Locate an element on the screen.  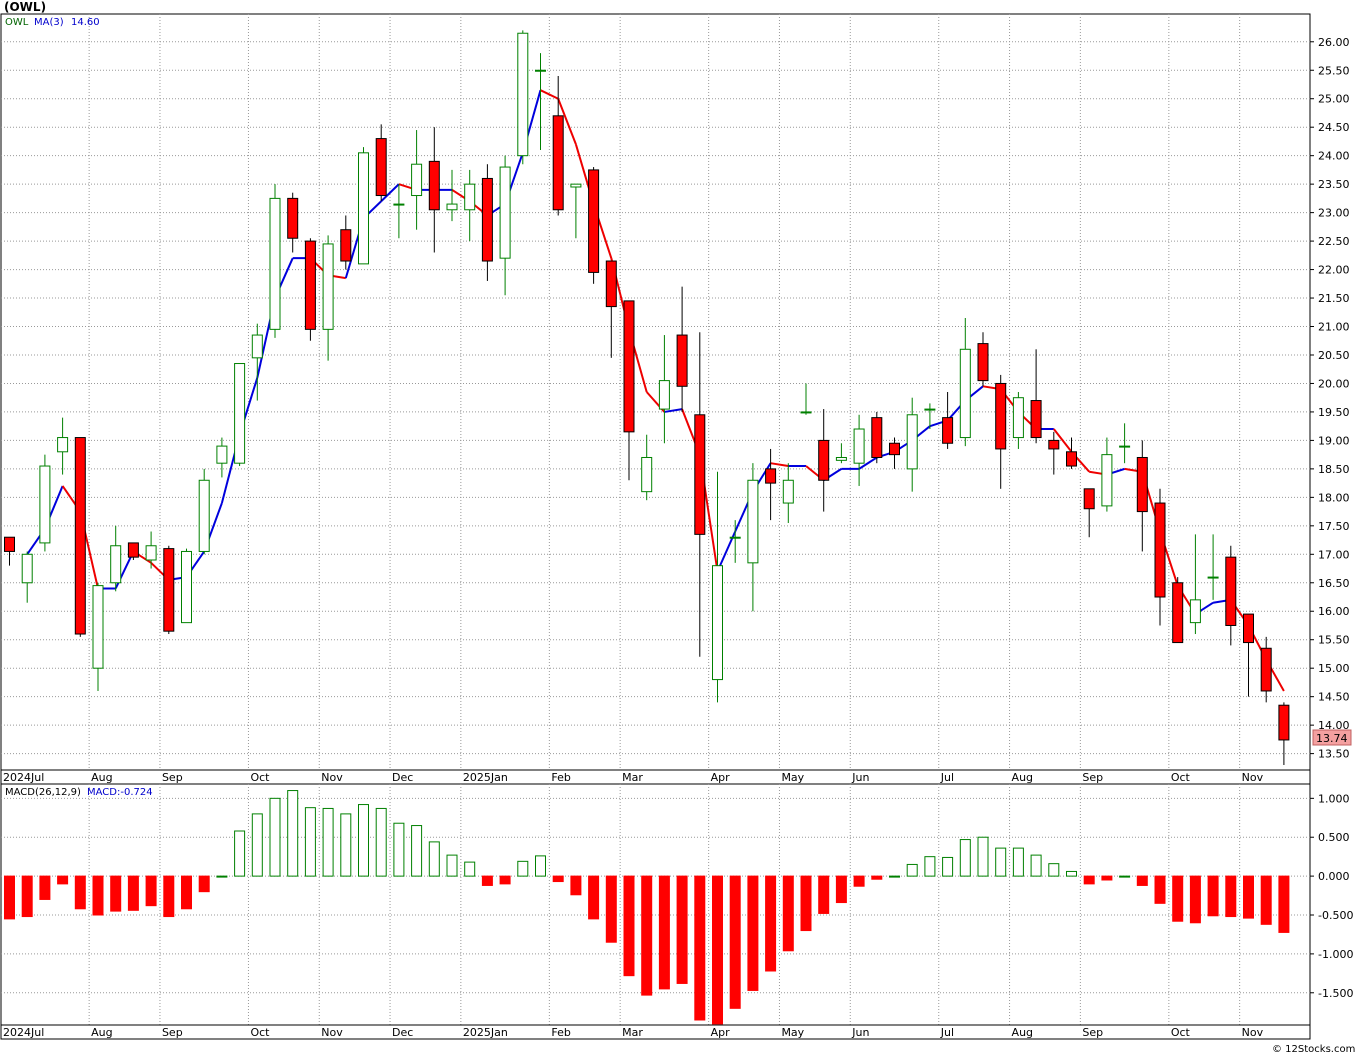
month-label: Nov is located at coordinates (1253, 777).